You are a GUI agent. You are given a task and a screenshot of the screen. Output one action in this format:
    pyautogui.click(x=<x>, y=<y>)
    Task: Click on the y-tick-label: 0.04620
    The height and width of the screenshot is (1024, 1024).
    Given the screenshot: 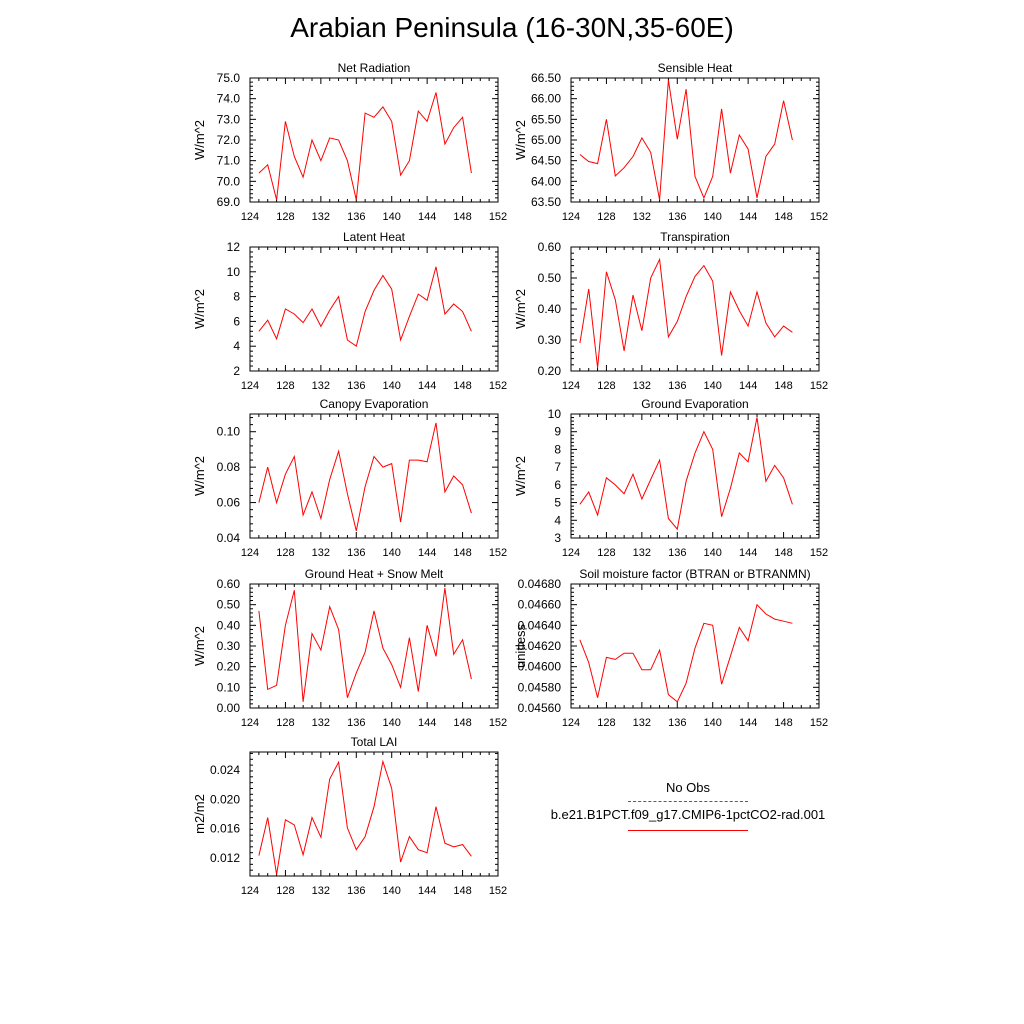 What is the action you would take?
    pyautogui.click(x=540, y=646)
    